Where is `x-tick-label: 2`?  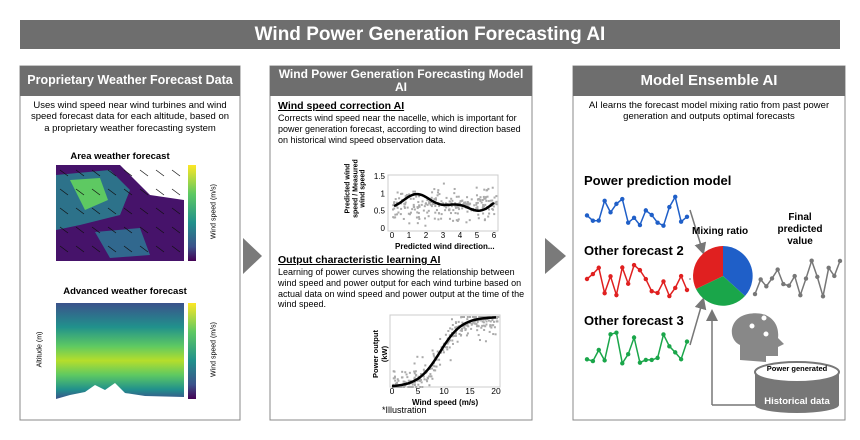
x-tick-label: 2 is located at coordinates (426, 235).